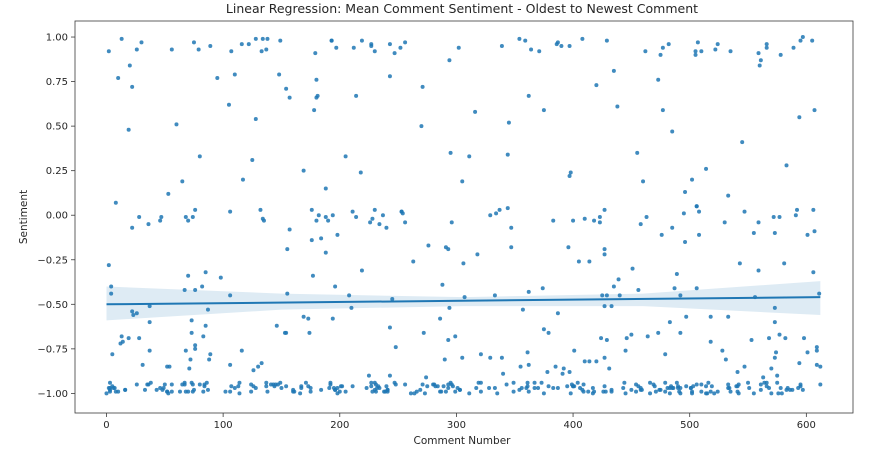 This screenshot has height=455, width=871. Describe the element at coordinates (52, 349) in the screenshot. I see `y-tick-label: −0.75` at that location.